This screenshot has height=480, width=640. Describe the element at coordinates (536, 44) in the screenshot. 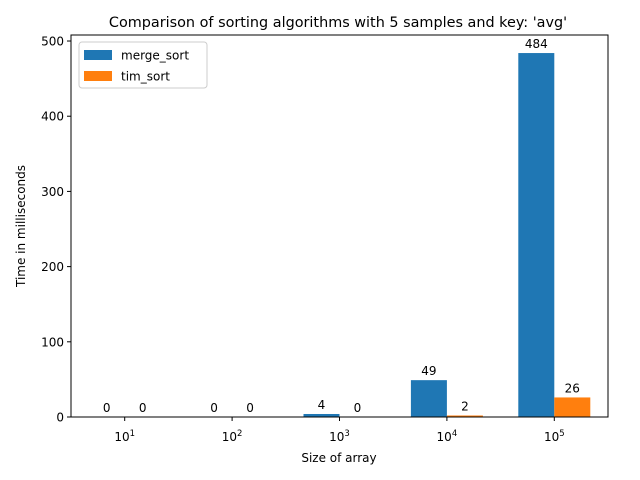

I see `bar-value-label: 484` at that location.